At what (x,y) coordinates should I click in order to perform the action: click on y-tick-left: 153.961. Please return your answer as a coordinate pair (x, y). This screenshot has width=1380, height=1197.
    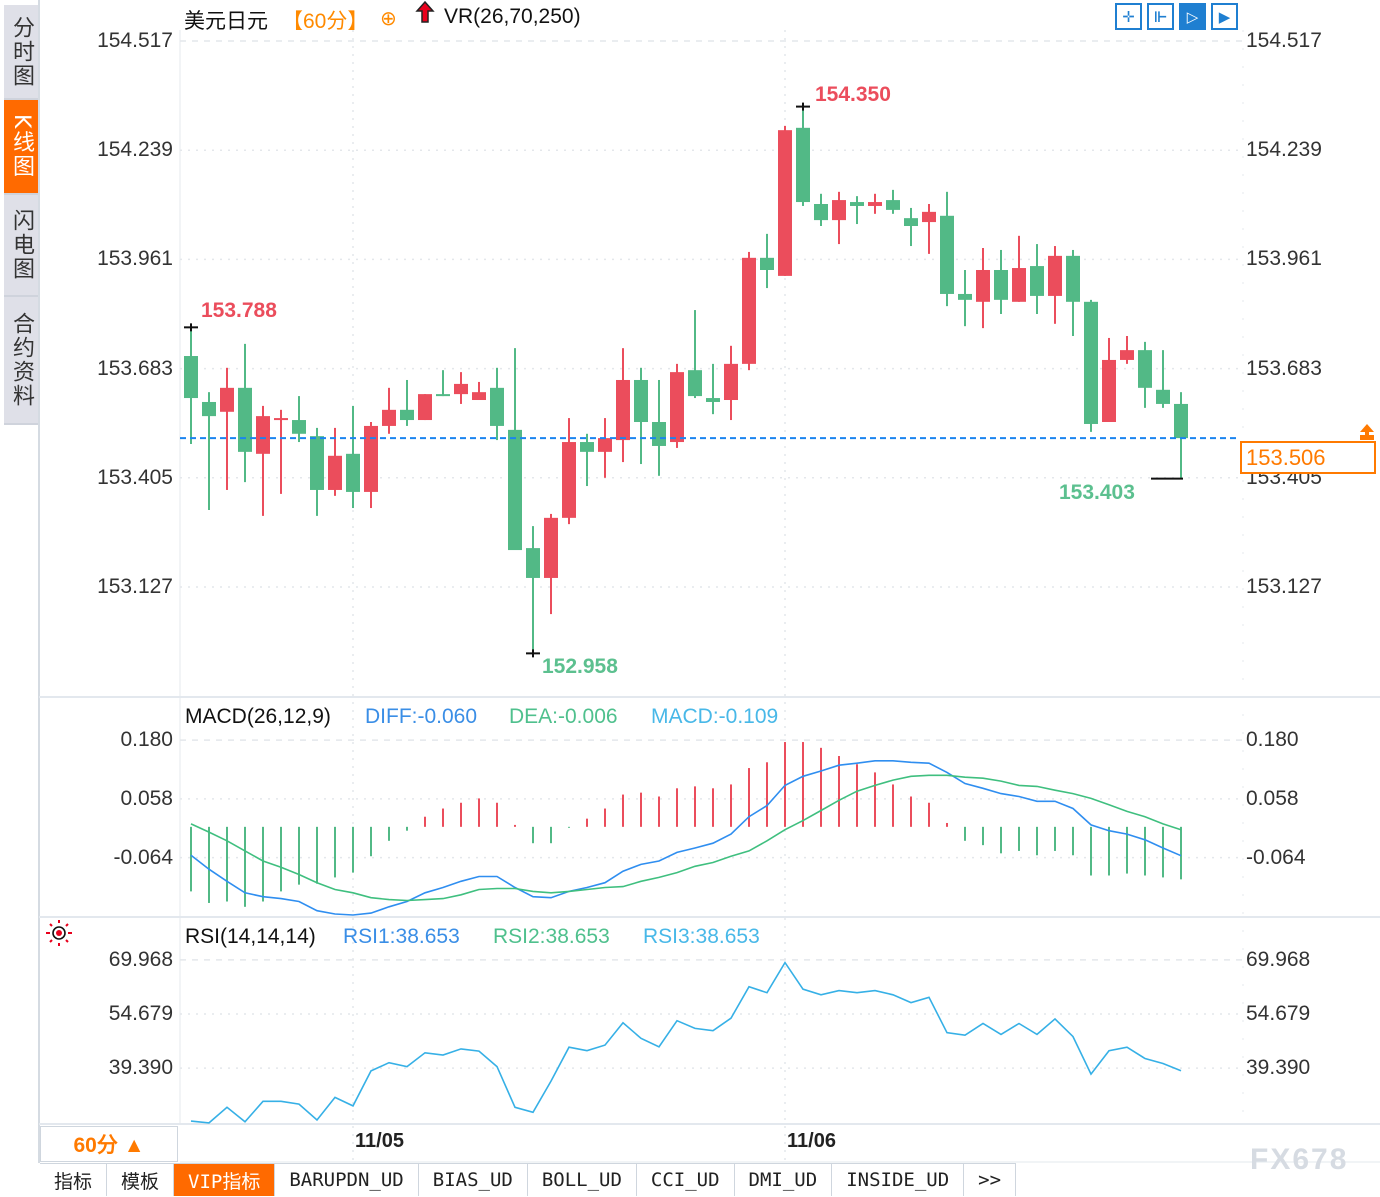
    Looking at the image, I should click on (135, 259).